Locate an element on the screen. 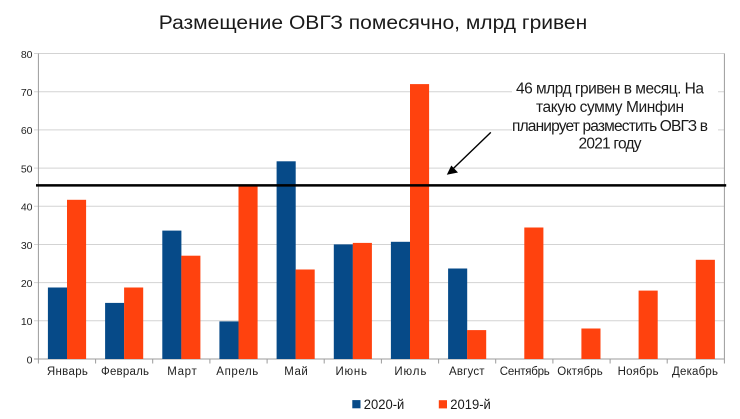 The image size is (740, 419). svg-text: Январь is located at coordinates (67, 372).